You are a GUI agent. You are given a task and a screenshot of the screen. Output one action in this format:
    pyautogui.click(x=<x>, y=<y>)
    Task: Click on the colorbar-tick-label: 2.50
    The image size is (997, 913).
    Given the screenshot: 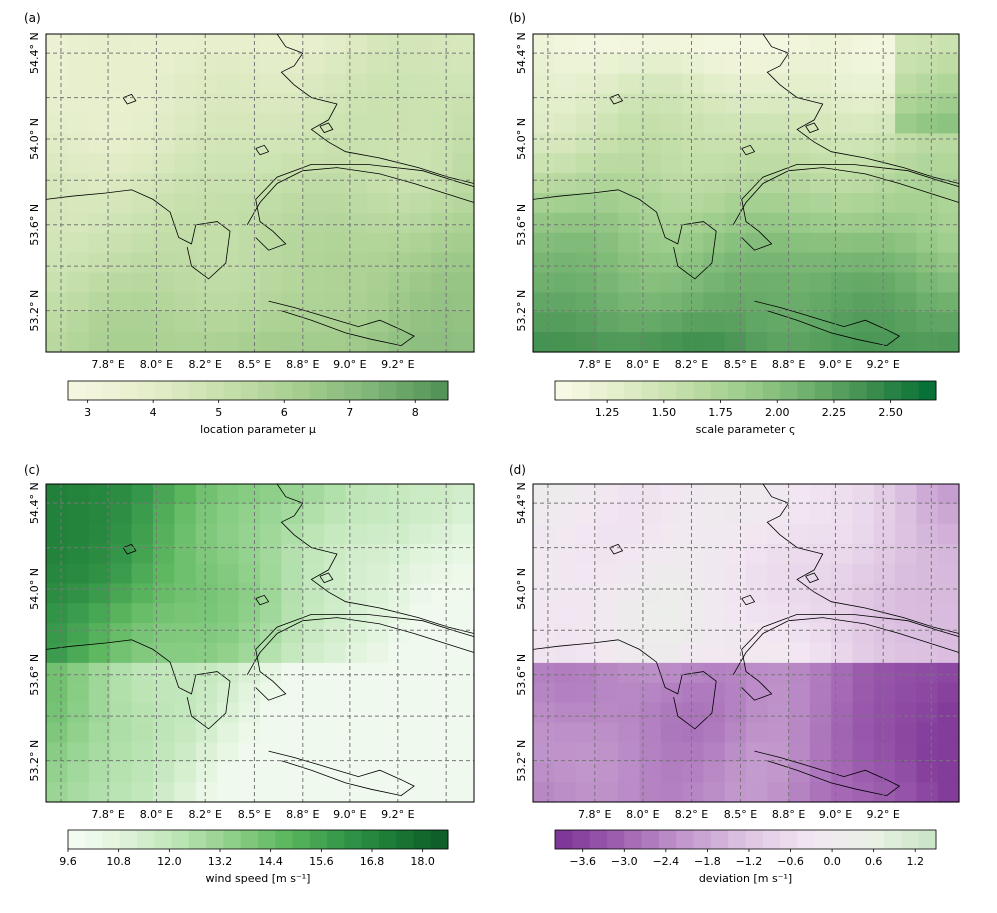 What is the action you would take?
    pyautogui.click(x=890, y=412)
    